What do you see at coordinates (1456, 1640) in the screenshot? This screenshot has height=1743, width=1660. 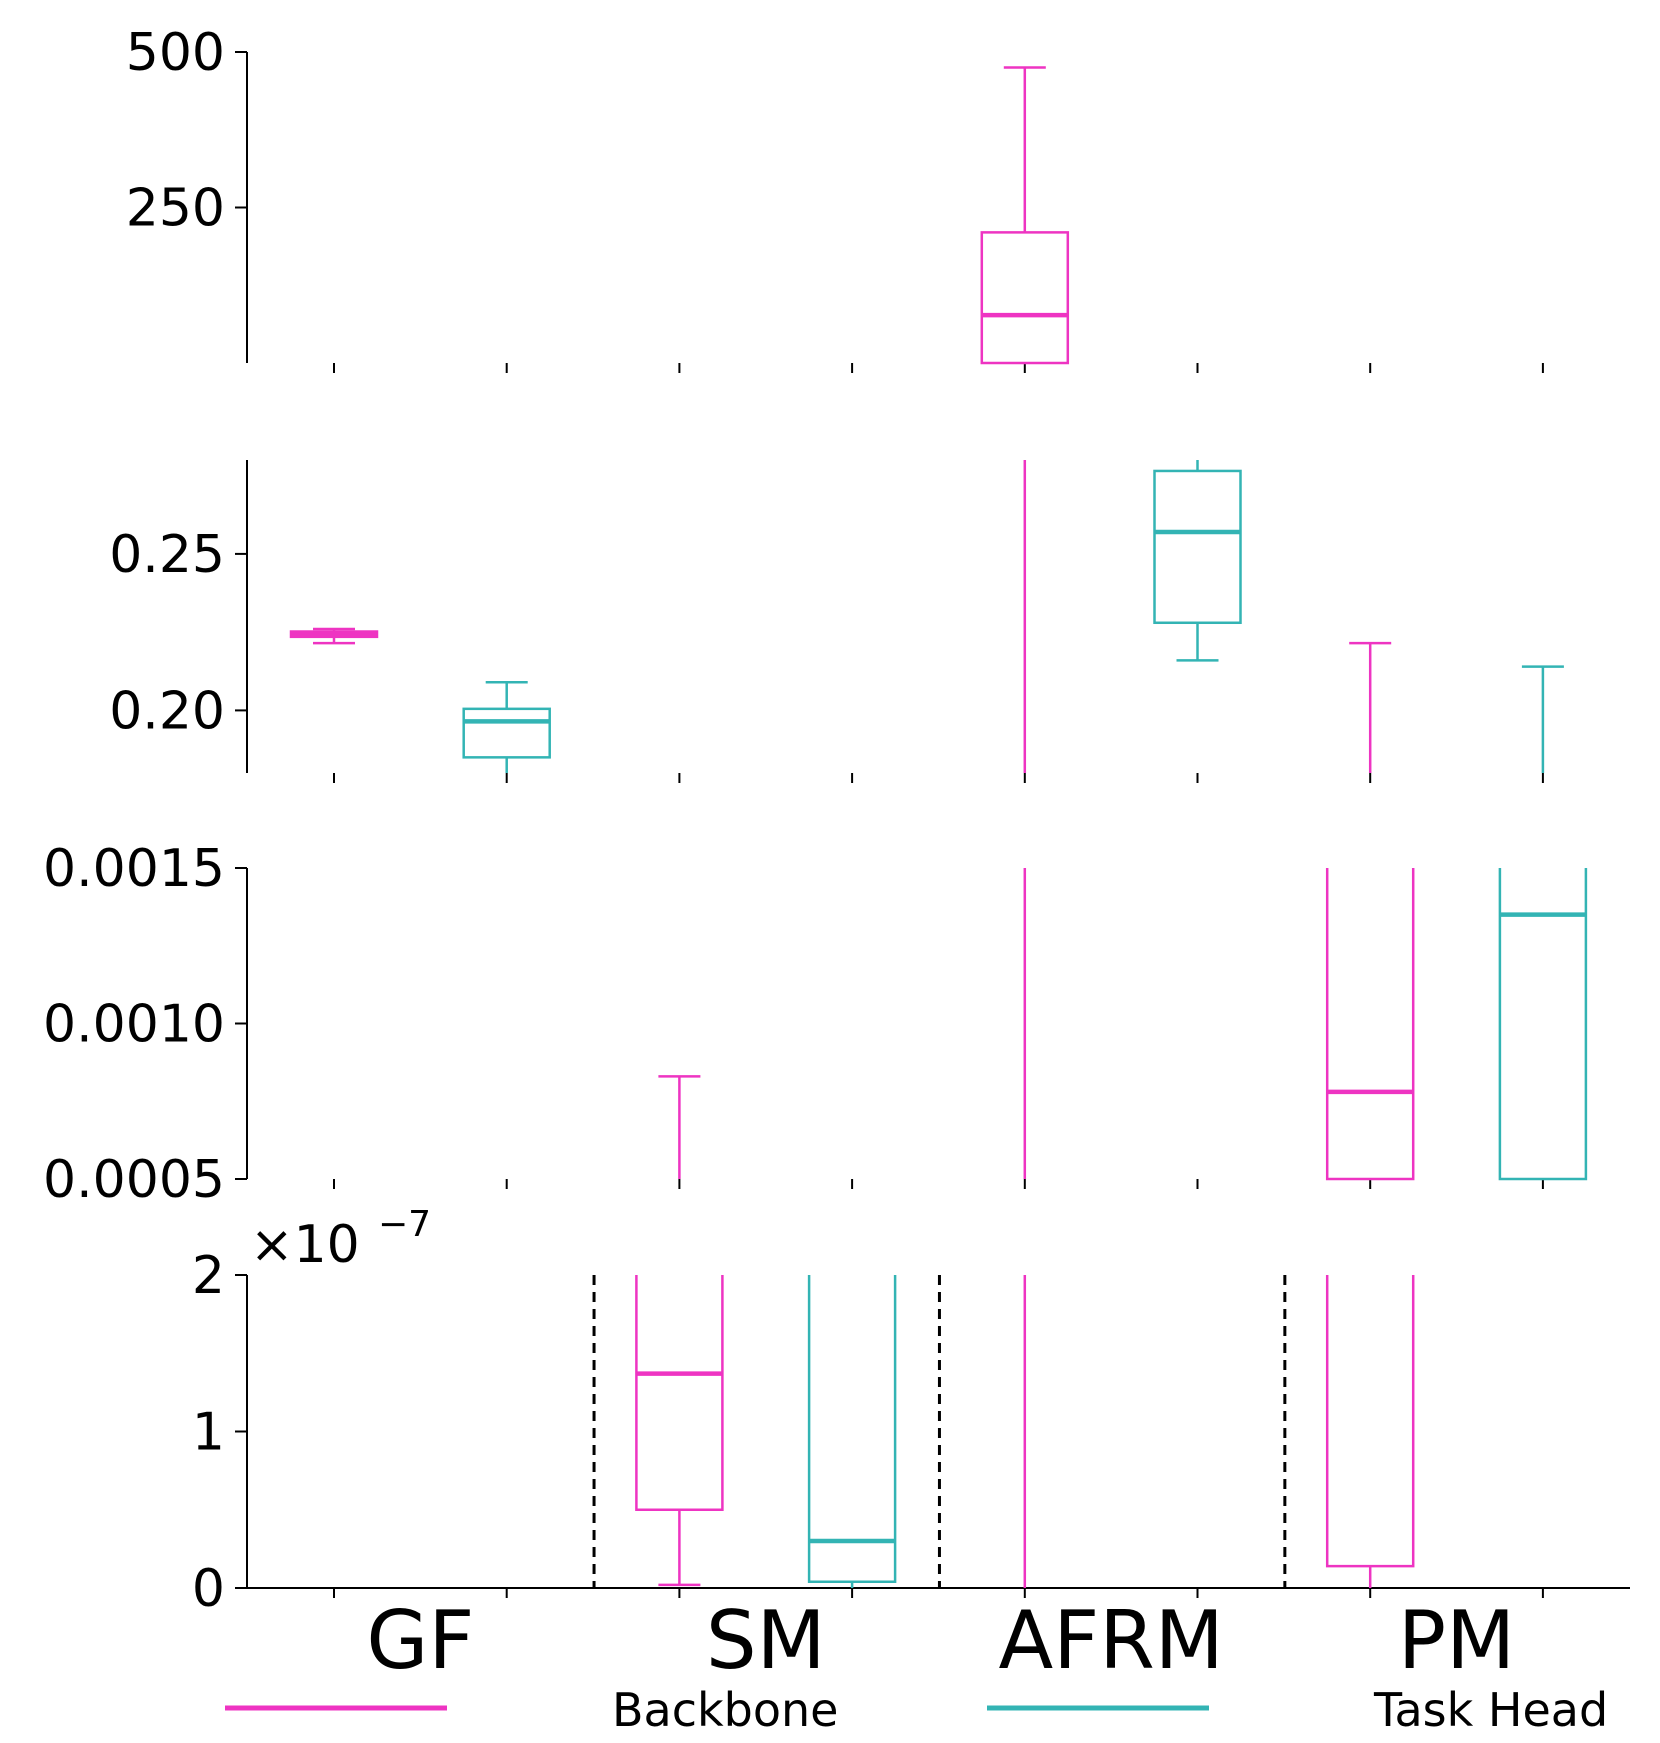 I see `category-label-pm: PM` at bounding box center [1456, 1640].